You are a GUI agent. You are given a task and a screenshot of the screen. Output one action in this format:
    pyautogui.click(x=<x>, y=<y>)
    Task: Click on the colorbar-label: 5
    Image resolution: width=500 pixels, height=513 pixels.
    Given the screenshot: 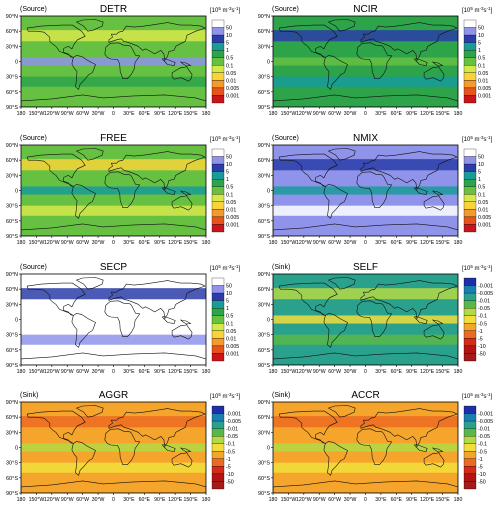 What is the action you would take?
    pyautogui.click(x=227, y=173)
    